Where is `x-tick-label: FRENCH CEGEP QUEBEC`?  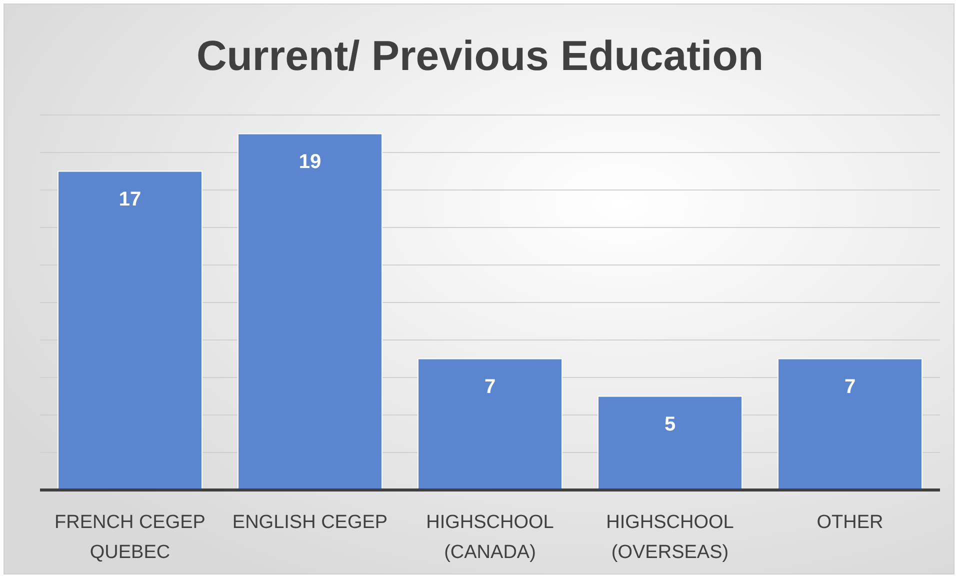 x-tick-label: FRENCH CEGEP QUEBEC is located at coordinates (130, 537).